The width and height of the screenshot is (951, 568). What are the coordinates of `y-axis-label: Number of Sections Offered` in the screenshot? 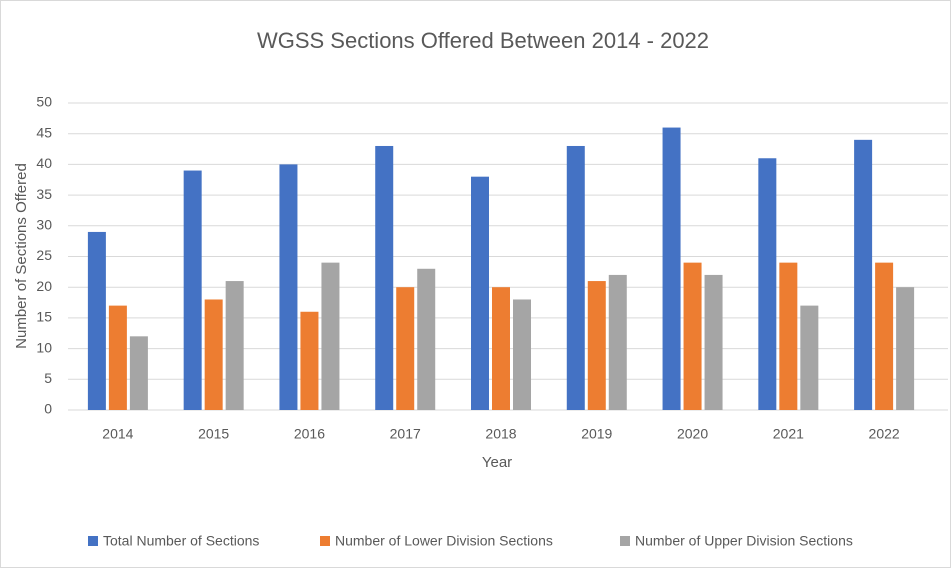 It's located at (21, 256).